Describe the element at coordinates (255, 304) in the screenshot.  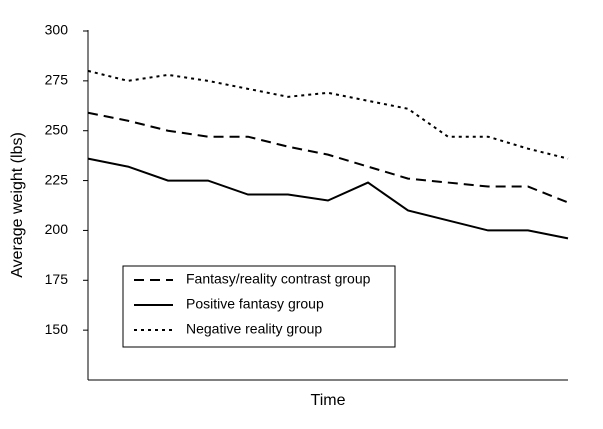
I see `legend-label: Positive fantasy group` at that location.